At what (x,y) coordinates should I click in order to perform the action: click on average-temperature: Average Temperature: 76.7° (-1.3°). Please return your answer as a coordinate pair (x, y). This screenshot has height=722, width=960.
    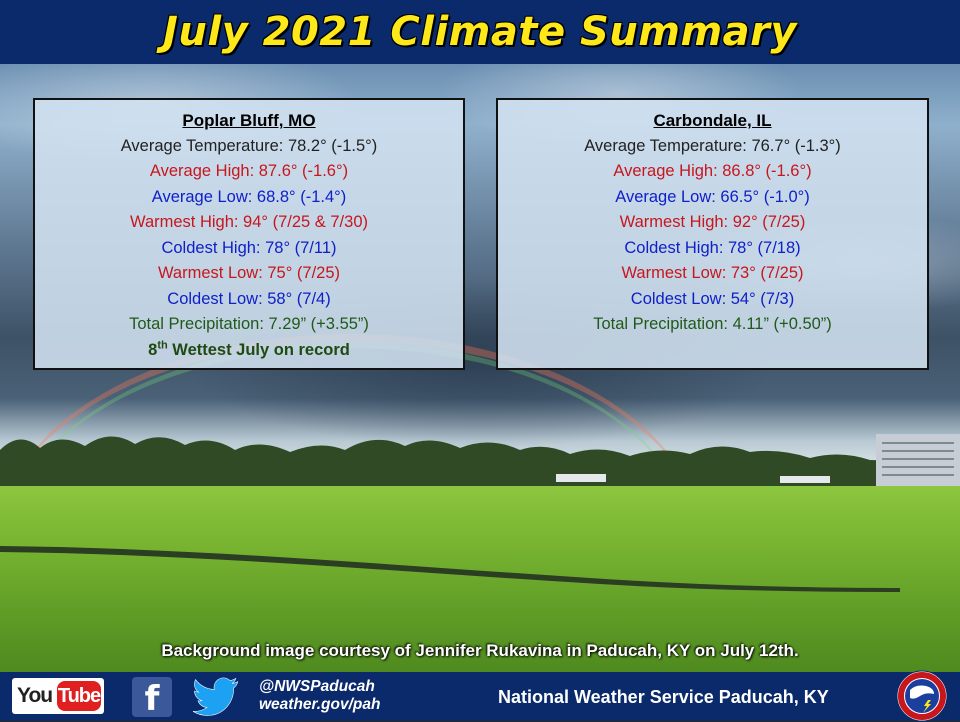
    Looking at the image, I should click on (712, 145).